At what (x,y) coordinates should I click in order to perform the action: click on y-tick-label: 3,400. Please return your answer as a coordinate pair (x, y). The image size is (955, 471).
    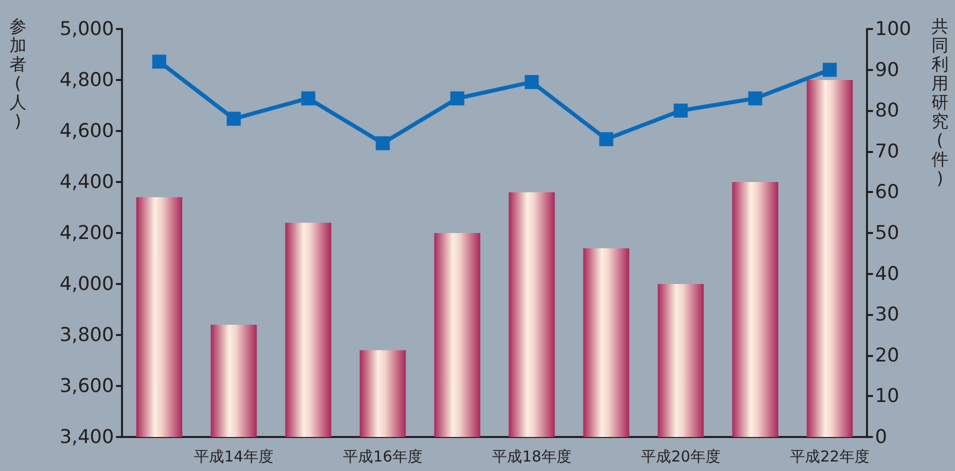
    Looking at the image, I should click on (87, 437).